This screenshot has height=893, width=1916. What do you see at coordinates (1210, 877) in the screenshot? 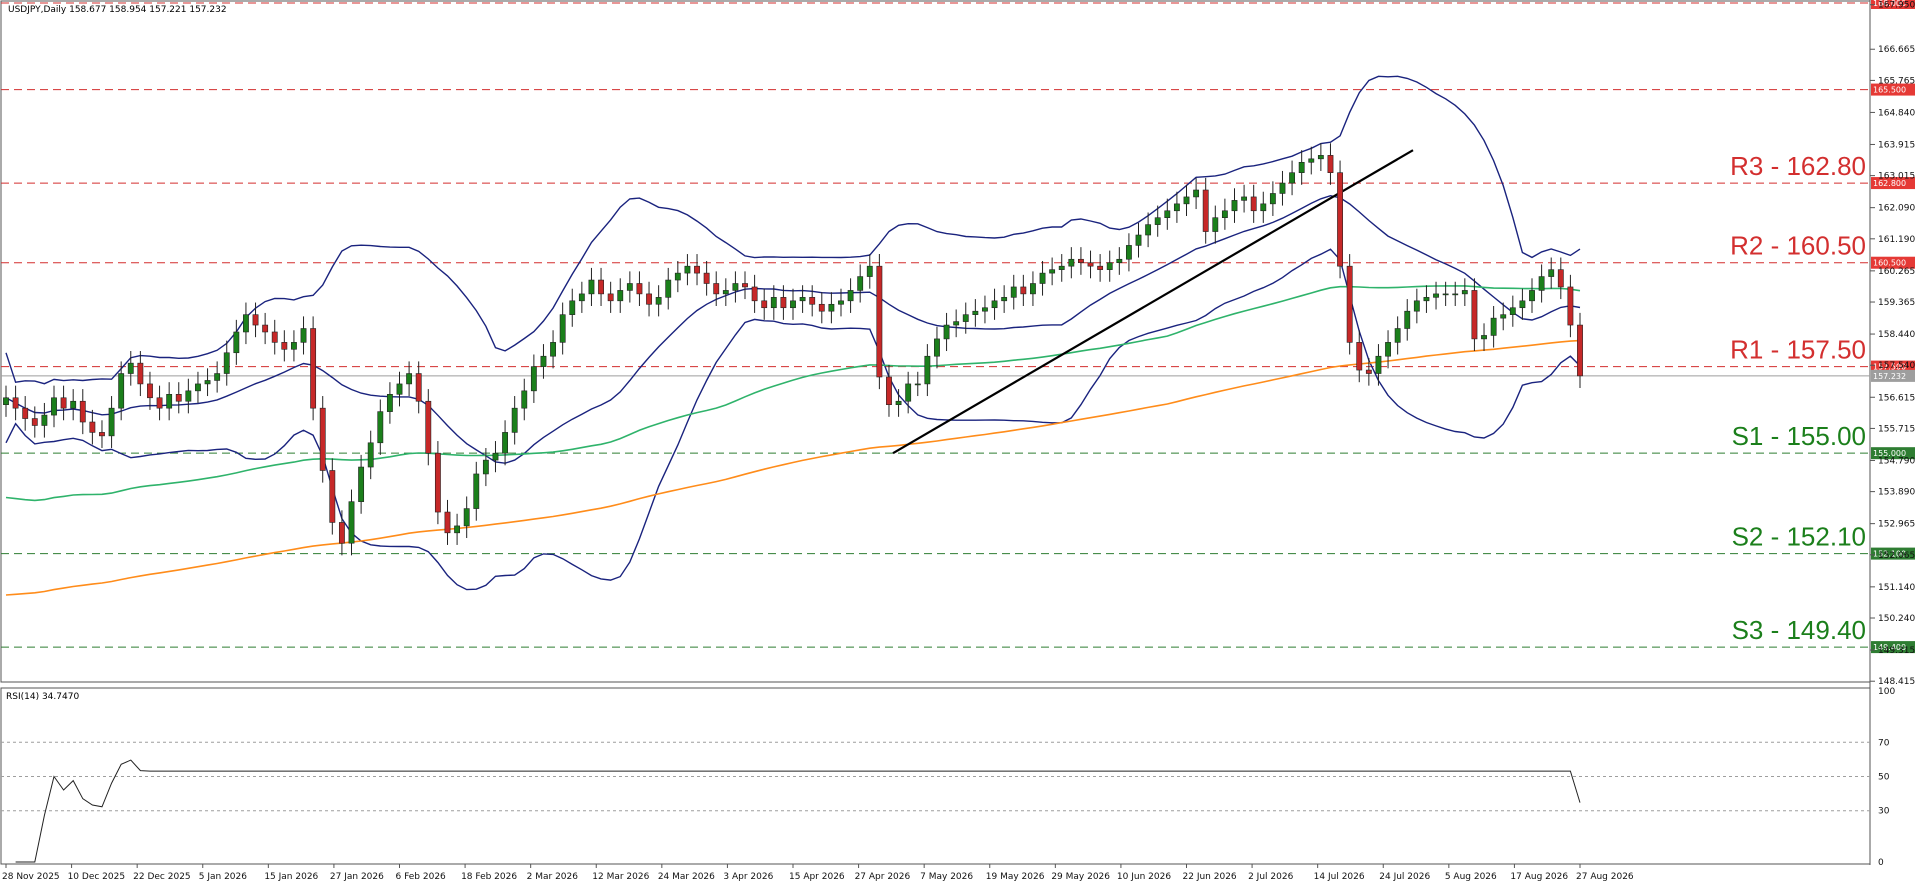
I see `time-tick-label-18: 22 Jun 2026` at bounding box center [1210, 877].